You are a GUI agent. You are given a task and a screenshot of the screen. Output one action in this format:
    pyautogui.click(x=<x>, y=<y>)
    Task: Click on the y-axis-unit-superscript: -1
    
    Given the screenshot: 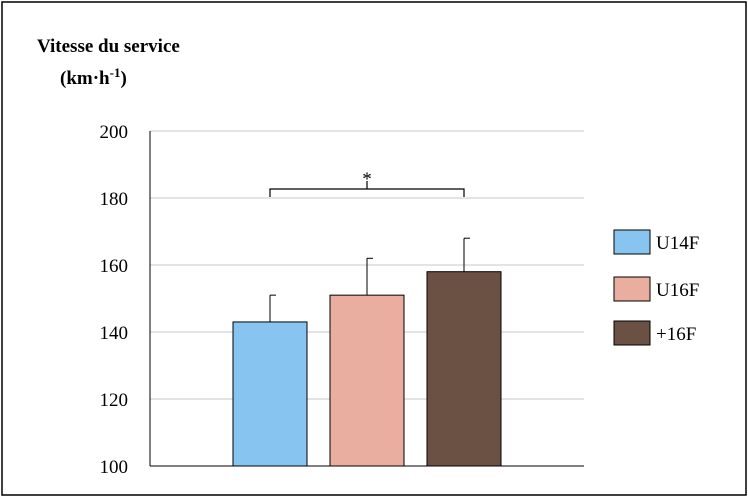 What is the action you would take?
    pyautogui.click(x=115, y=72)
    